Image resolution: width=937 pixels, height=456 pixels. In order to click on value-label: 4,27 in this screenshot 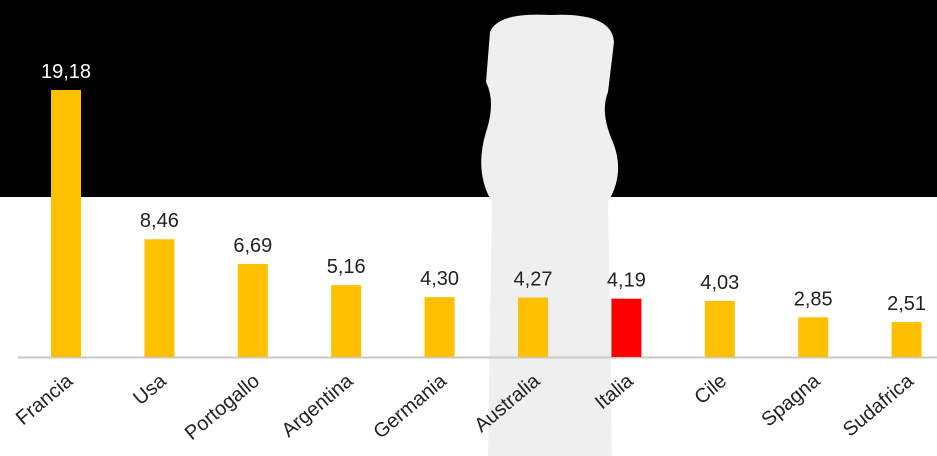, I will do `click(533, 280)`.